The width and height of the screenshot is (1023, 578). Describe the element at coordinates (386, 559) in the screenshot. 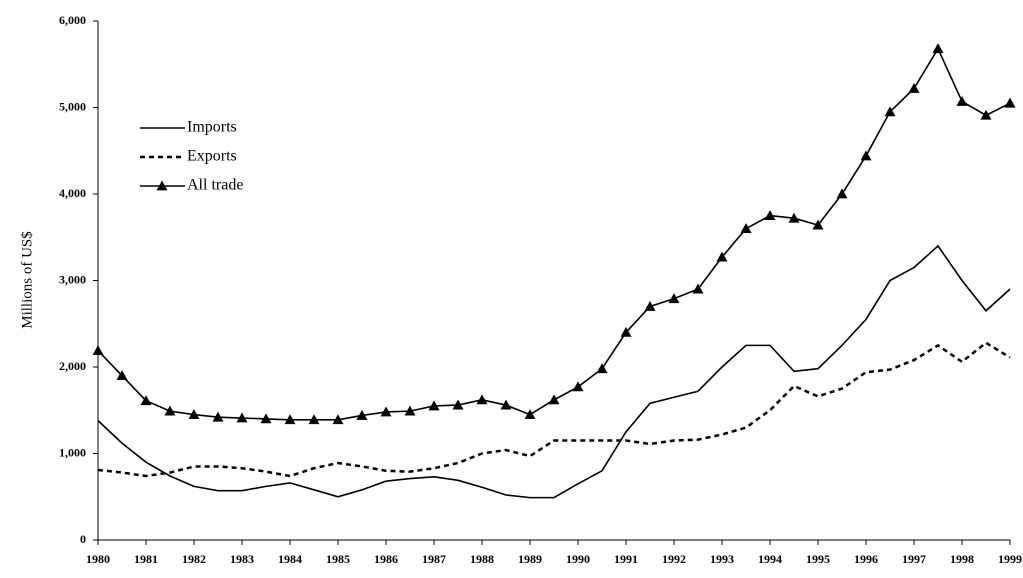

I see `x-tick-label: 1986` at that location.